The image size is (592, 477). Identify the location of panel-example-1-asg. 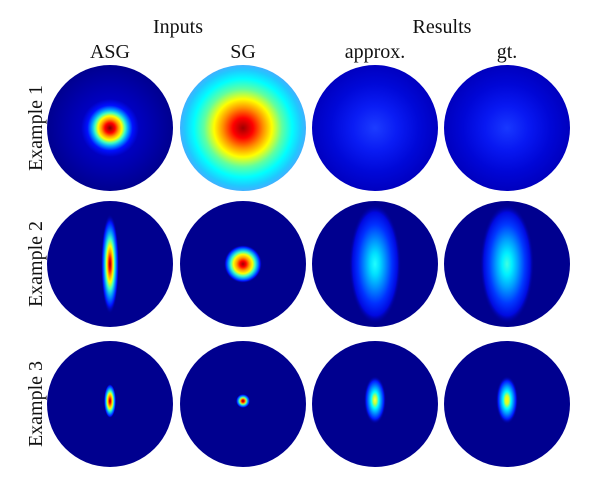
(110, 128).